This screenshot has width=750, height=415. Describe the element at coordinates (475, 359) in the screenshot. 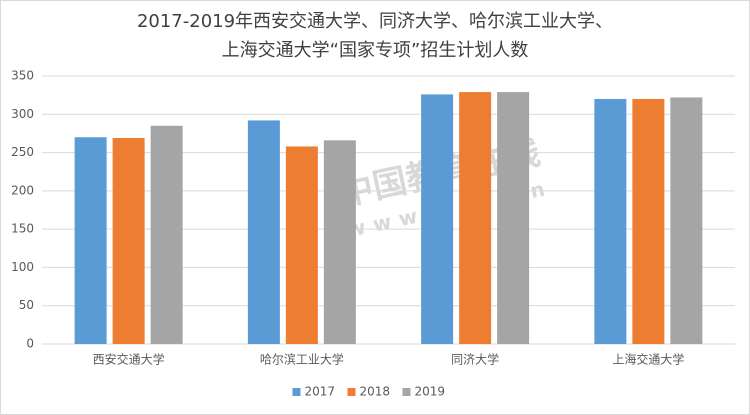

I see `x-tick-label: 同济大学` at that location.